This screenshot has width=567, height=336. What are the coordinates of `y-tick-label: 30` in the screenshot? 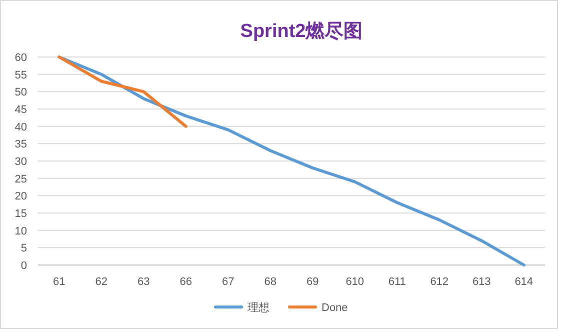 It's located at (20, 162).